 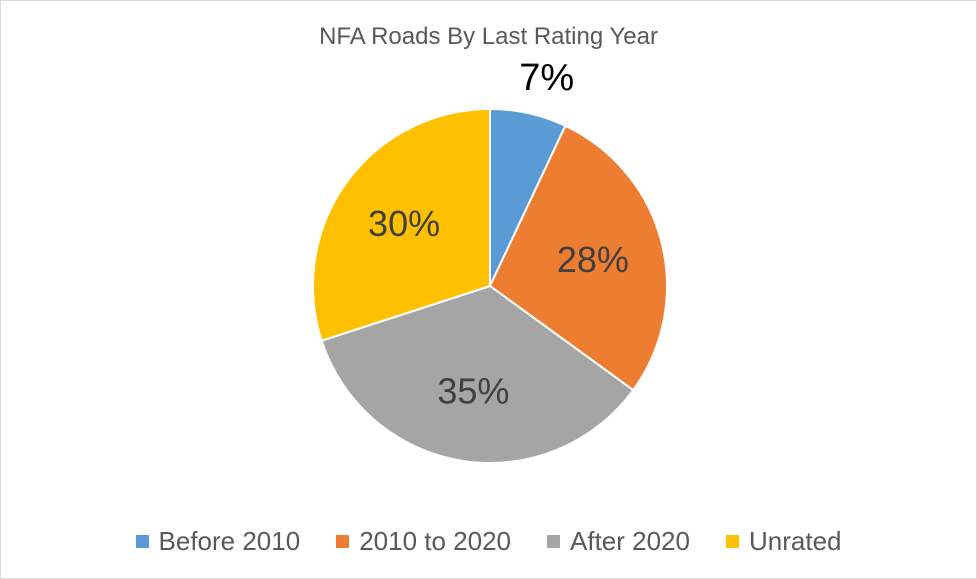 I want to click on pie-slice-after-2020, so click(x=477, y=374).